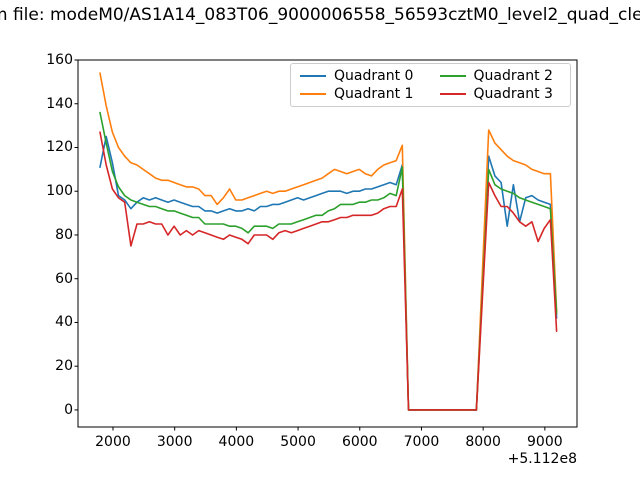 This screenshot has width=640, height=480. What do you see at coordinates (64, 234) in the screenshot?
I see `y-tick-label: 80` at bounding box center [64, 234].